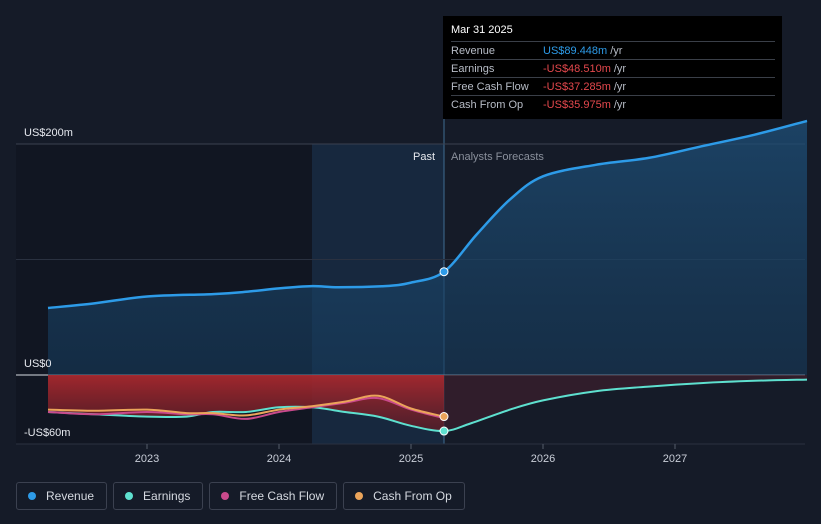  What do you see at coordinates (577, 68) in the screenshot?
I see `tooltip-row-value: -US$48.510m` at bounding box center [577, 68].